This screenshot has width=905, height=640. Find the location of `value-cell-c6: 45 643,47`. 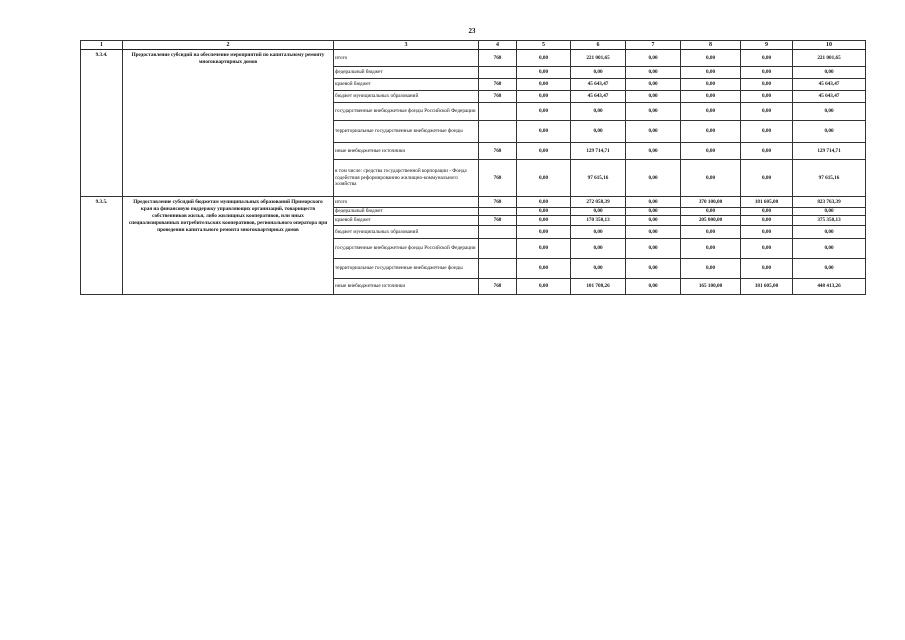

value-cell-c6: 45 643,47 is located at coordinates (598, 96).